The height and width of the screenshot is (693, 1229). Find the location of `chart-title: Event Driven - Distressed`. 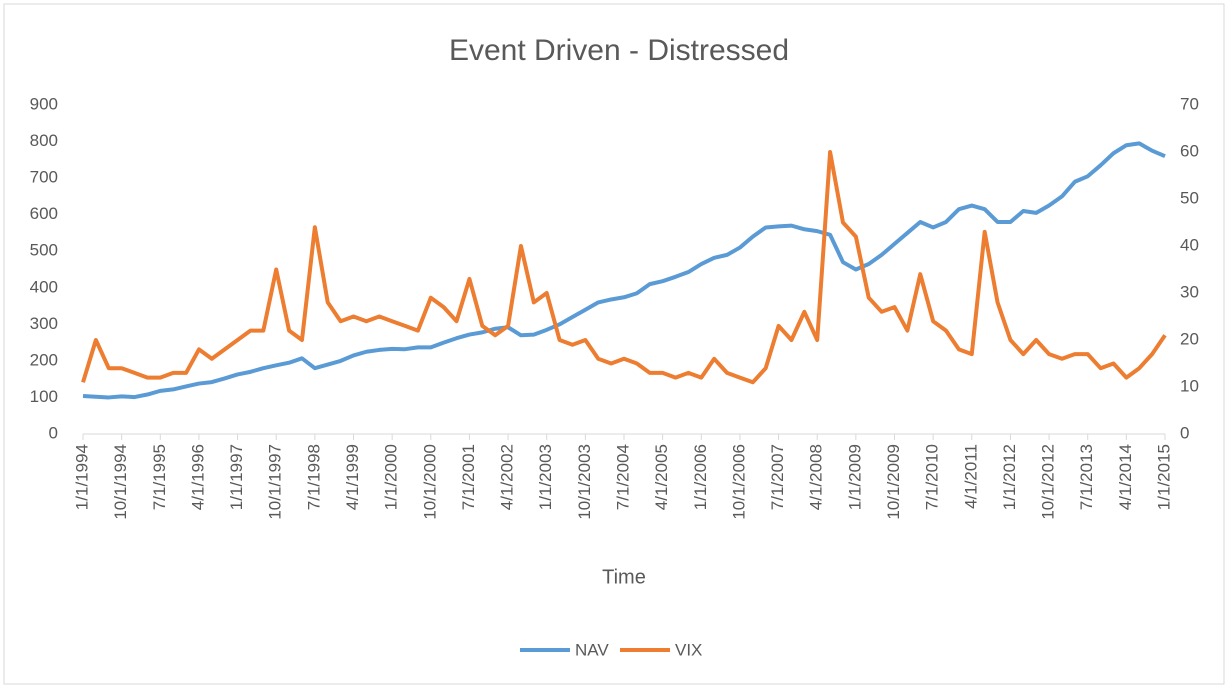

chart-title: Event Driven - Distressed is located at coordinates (619, 50).